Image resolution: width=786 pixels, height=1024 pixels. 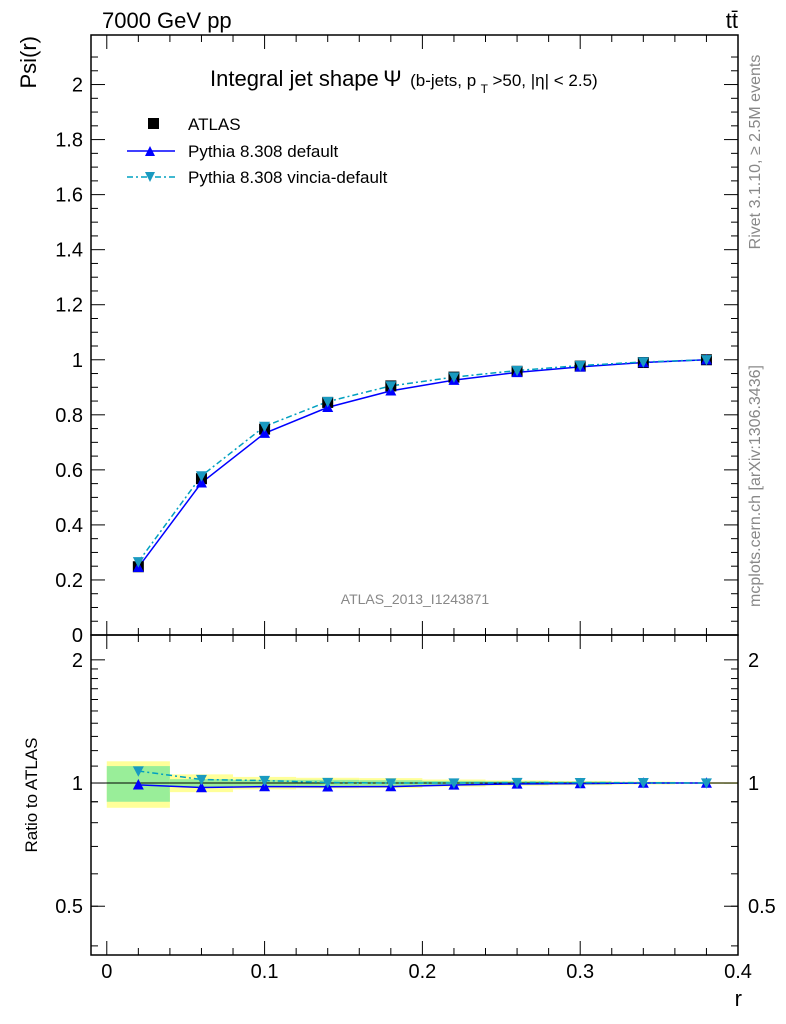 What do you see at coordinates (732, 20) in the screenshot?
I see `process-label: tt̄` at bounding box center [732, 20].